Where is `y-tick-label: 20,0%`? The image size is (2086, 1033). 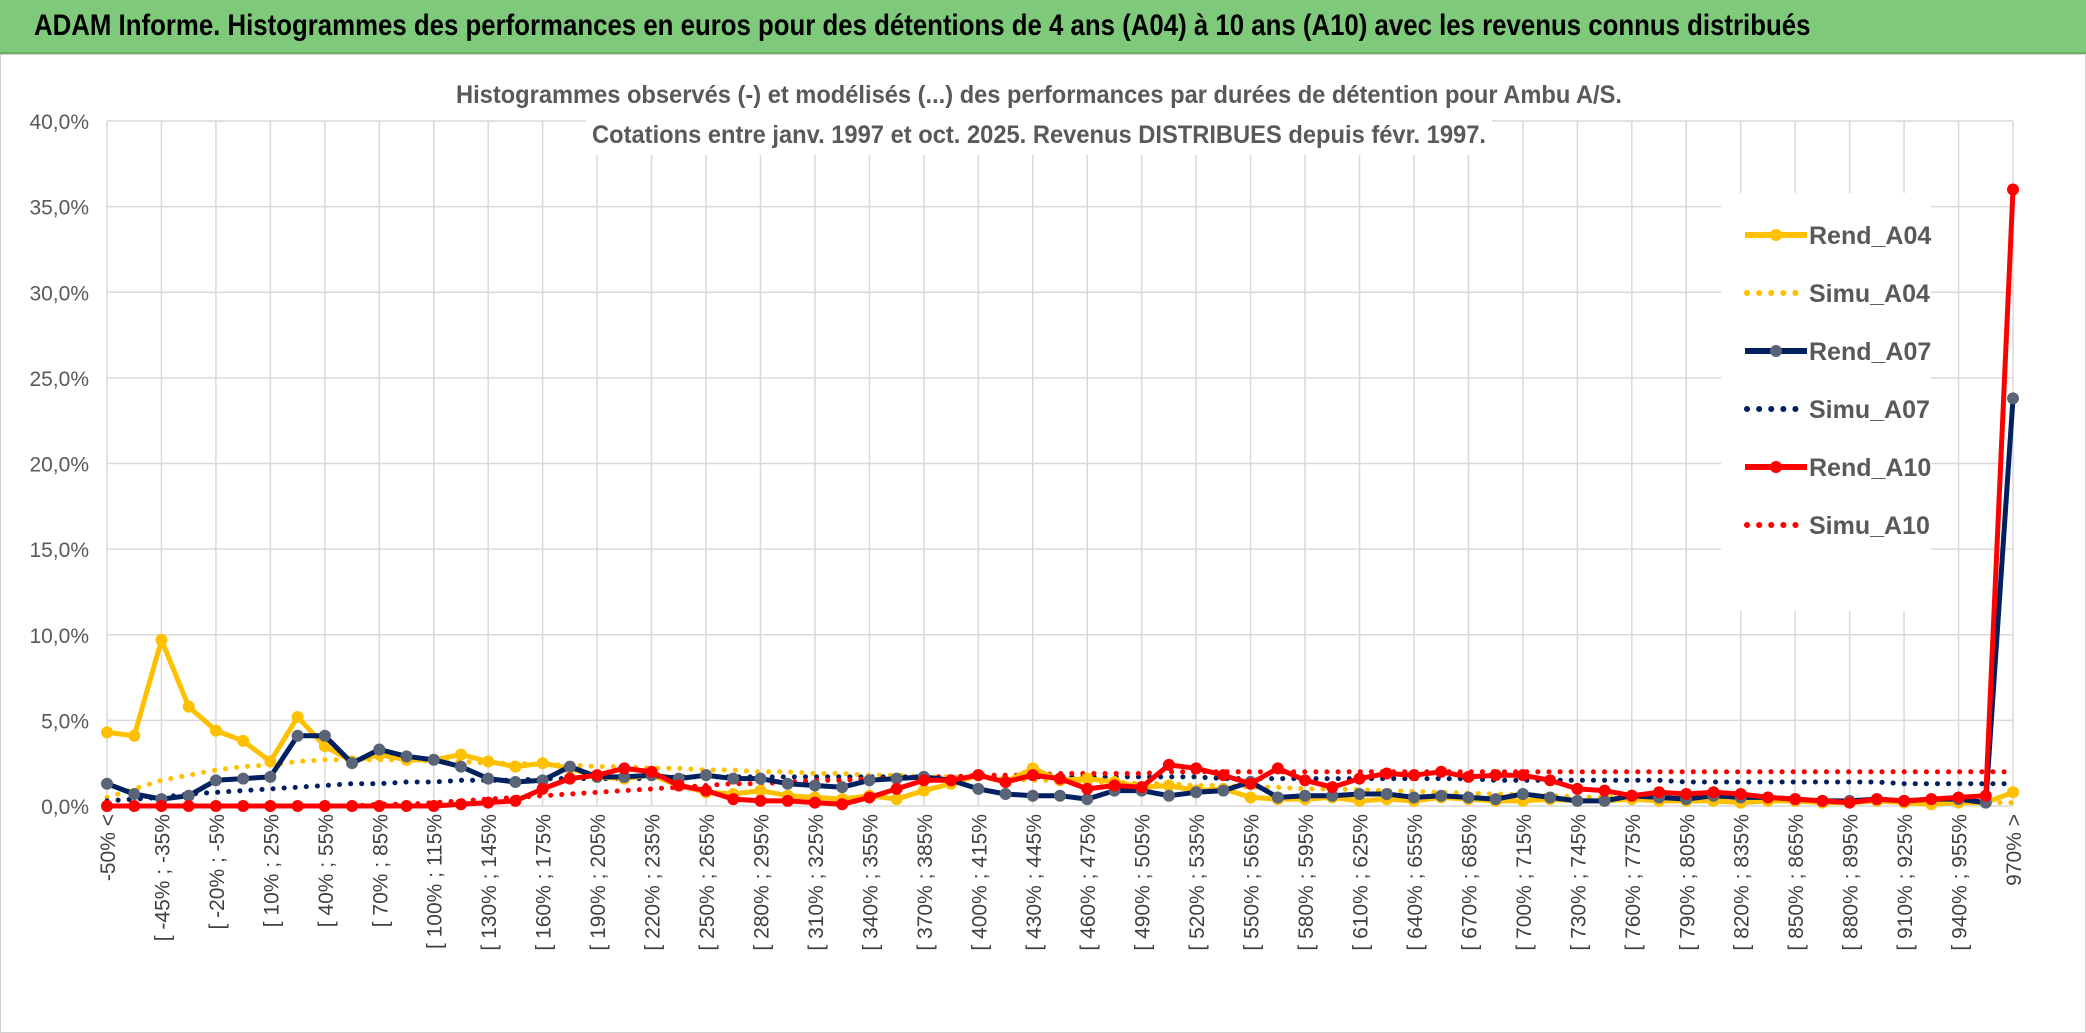
y-tick-label: 20,0% is located at coordinates (59, 465).